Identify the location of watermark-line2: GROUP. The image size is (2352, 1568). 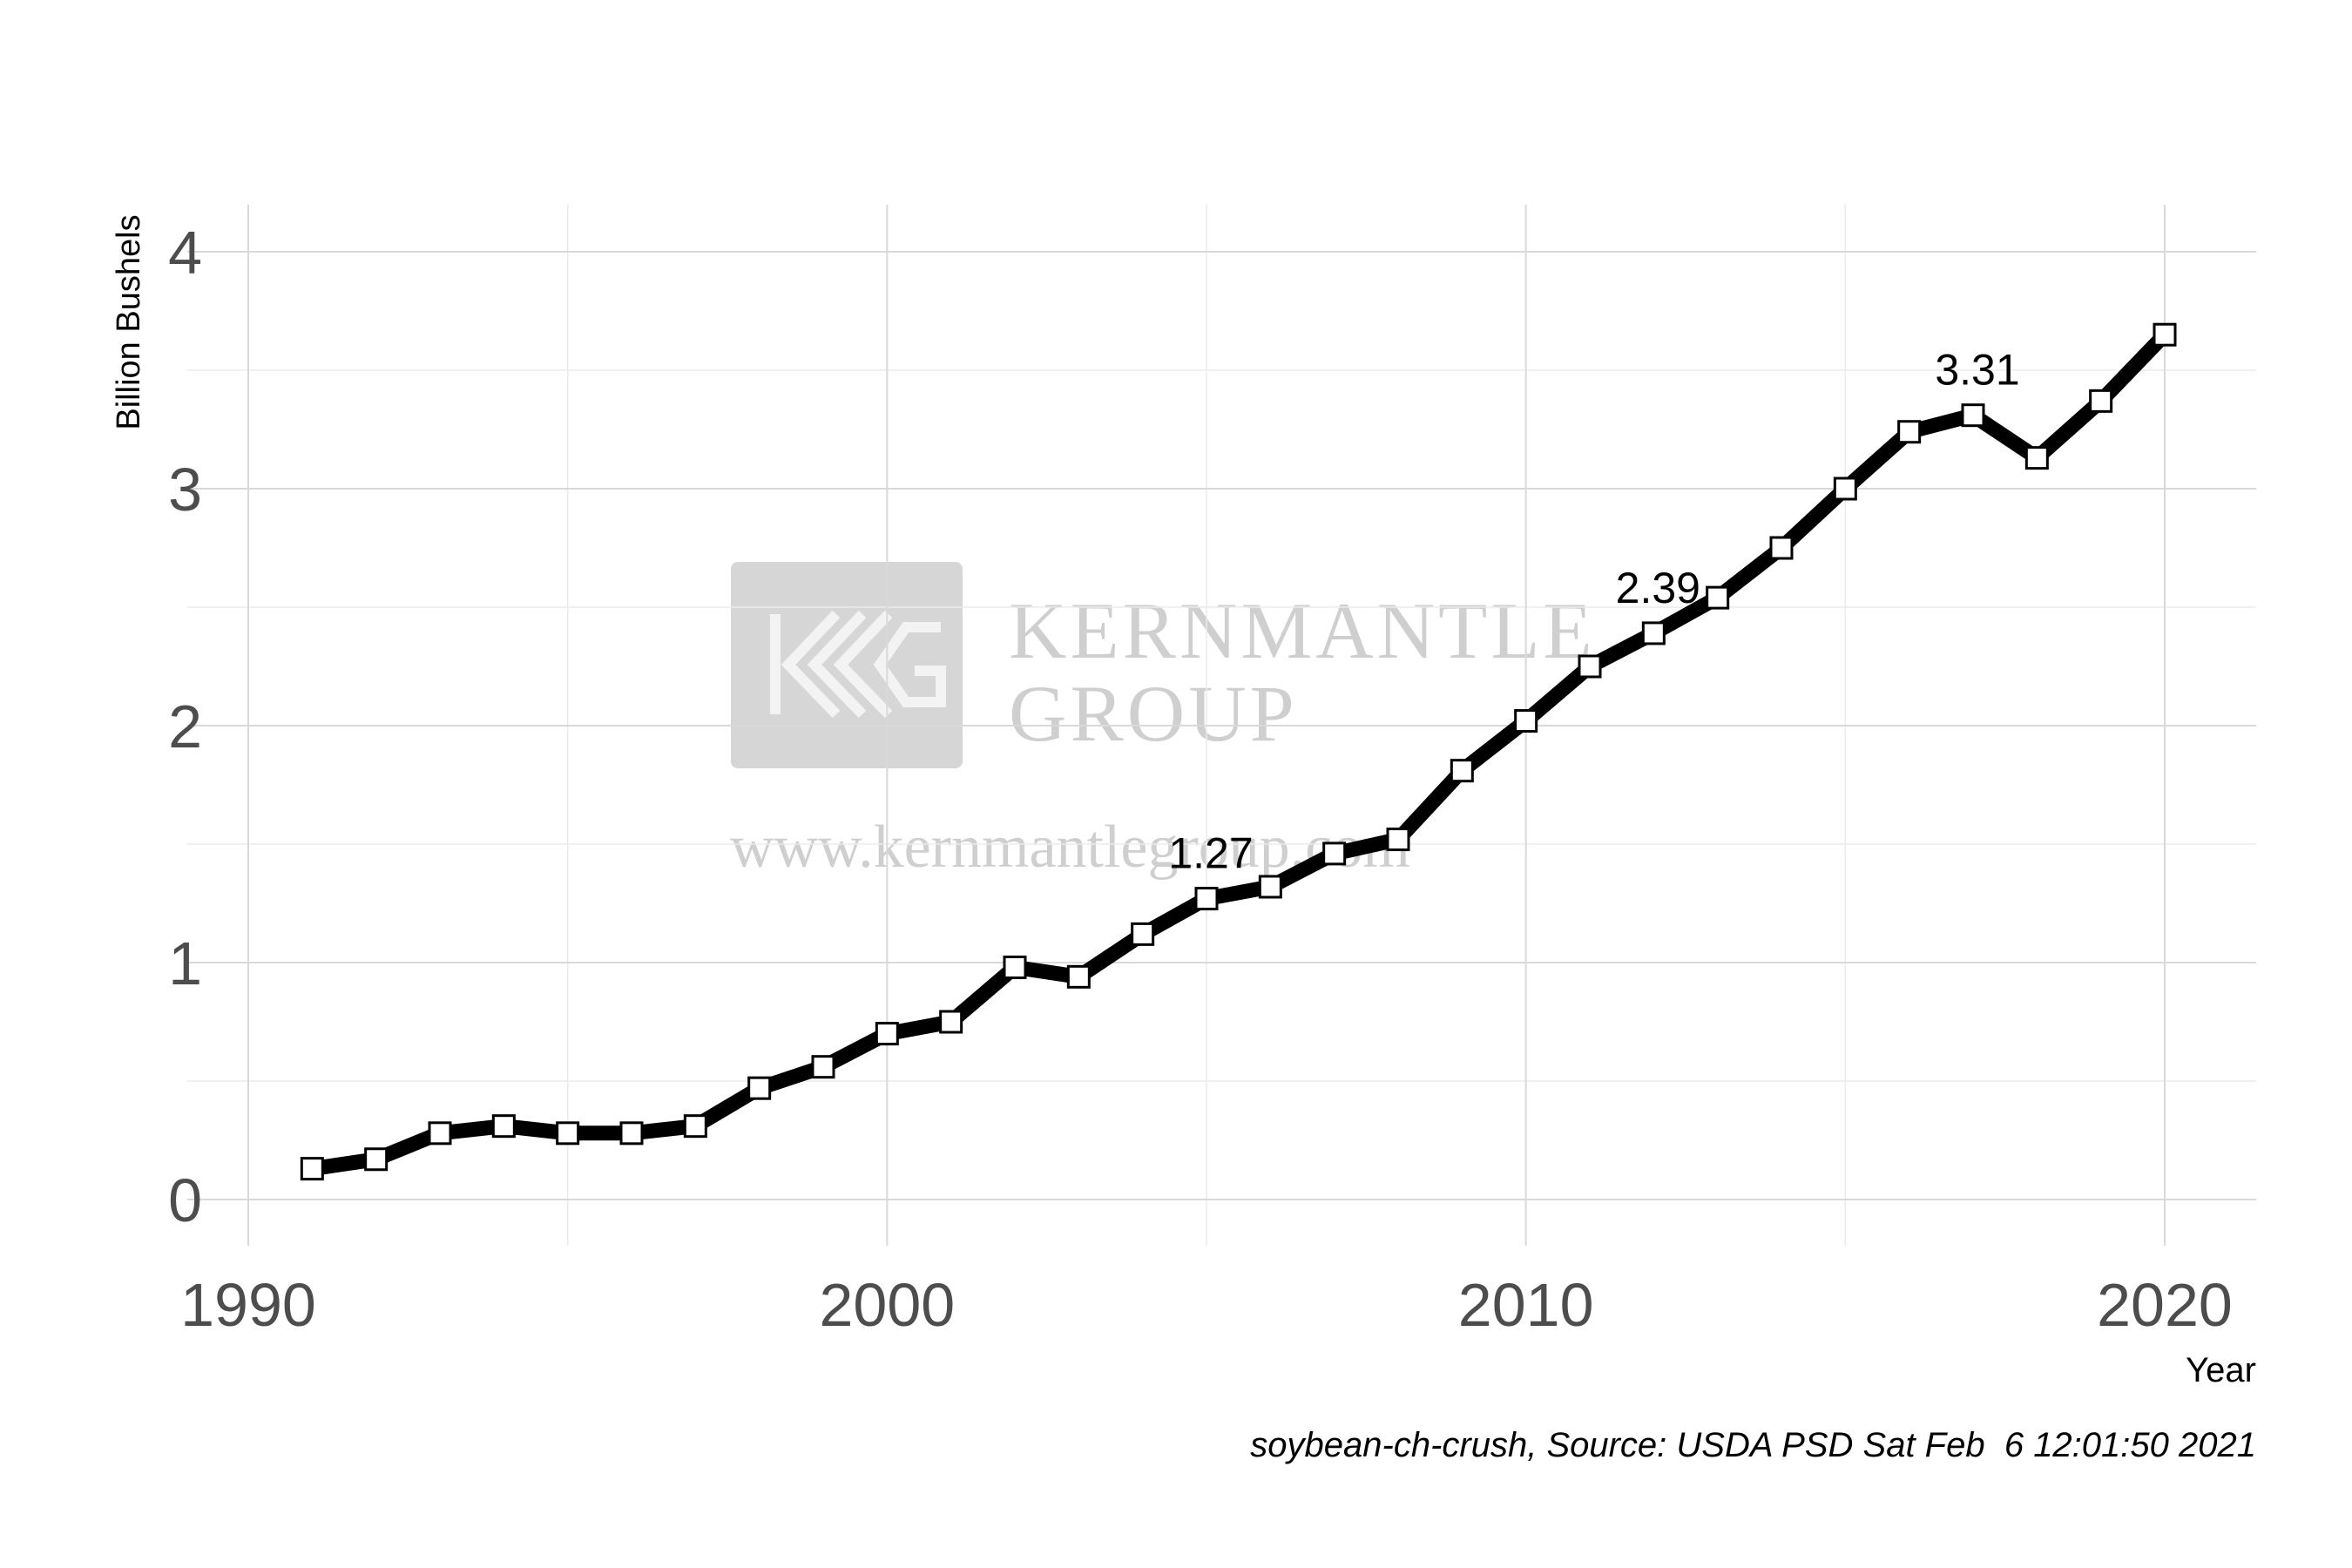
(1153, 713).